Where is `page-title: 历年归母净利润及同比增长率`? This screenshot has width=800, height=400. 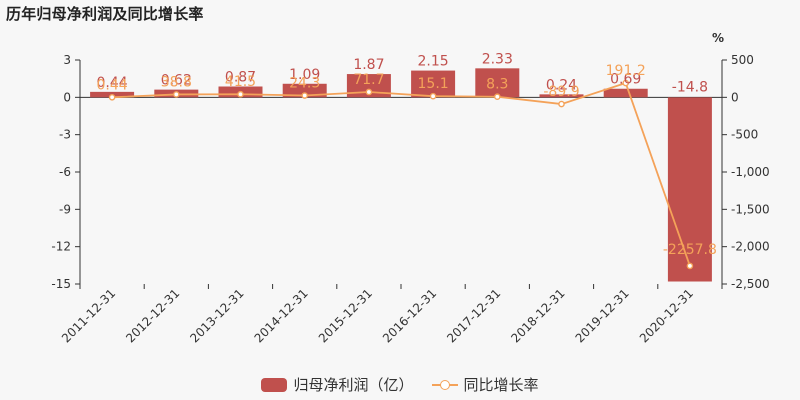 page-title: 历年归母净利润及同比增长率 is located at coordinates (105, 14).